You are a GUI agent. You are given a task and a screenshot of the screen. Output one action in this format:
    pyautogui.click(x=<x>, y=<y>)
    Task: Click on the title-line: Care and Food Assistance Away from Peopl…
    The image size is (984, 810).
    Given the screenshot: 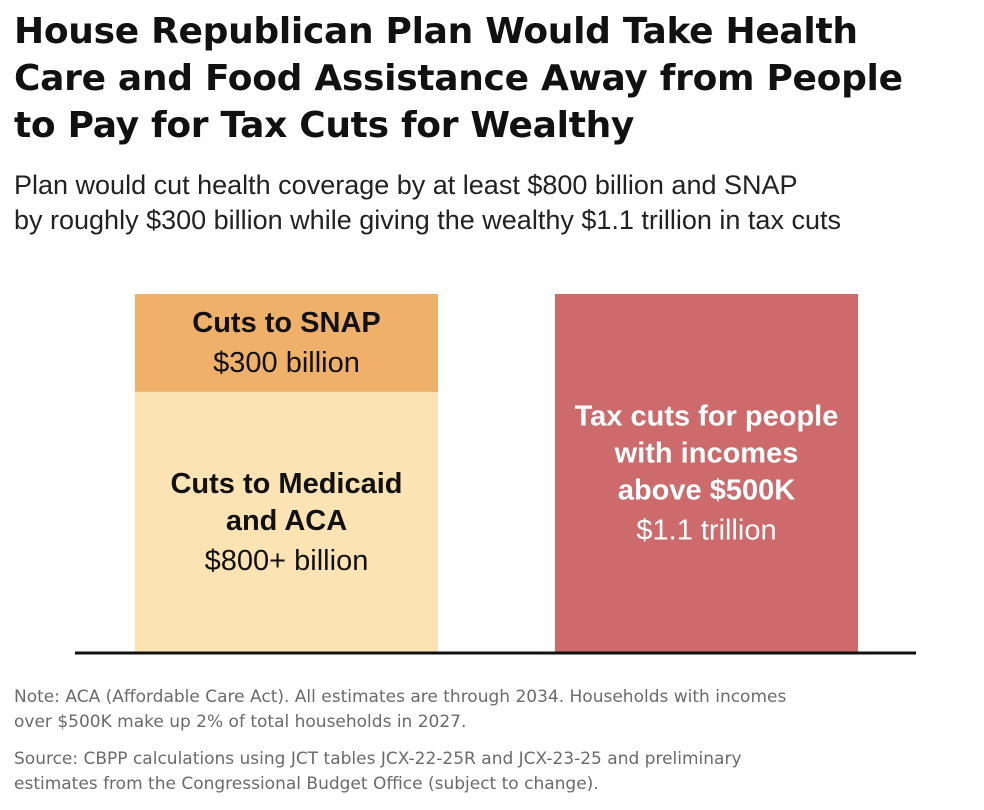 What is the action you would take?
    pyautogui.click(x=458, y=78)
    